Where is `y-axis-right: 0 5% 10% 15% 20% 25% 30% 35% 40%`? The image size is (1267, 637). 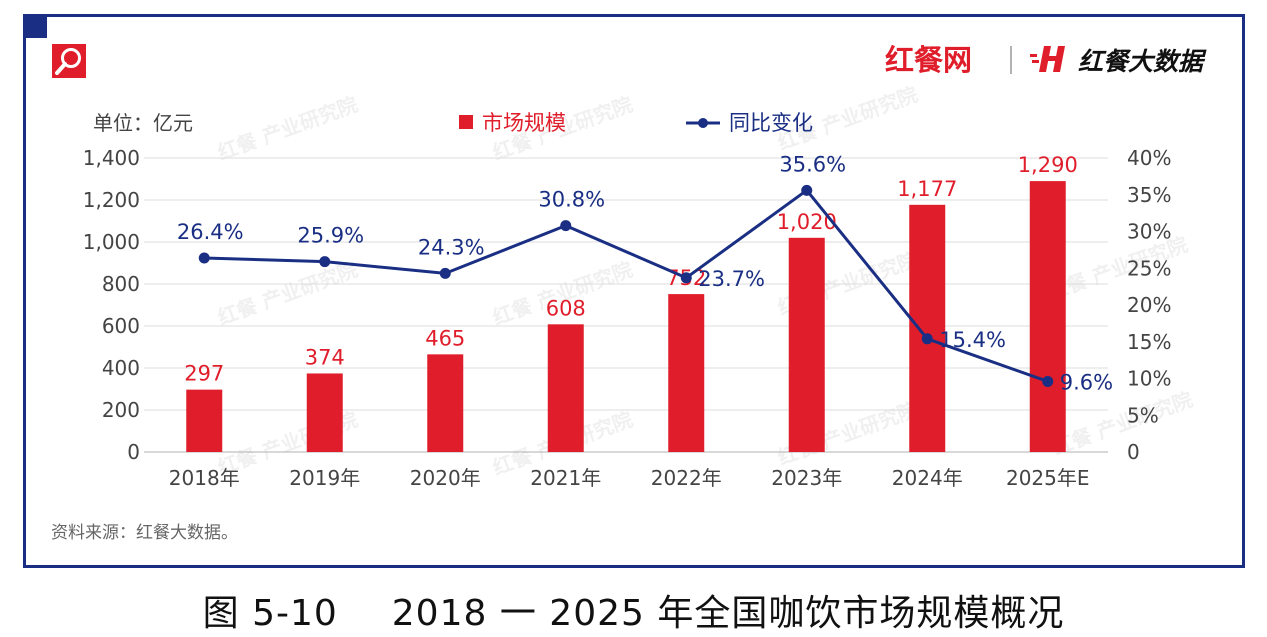
y-axis-right: 0 5% 10% 15% 20% 25% 30% 35% 40% is located at coordinates (1149, 305).